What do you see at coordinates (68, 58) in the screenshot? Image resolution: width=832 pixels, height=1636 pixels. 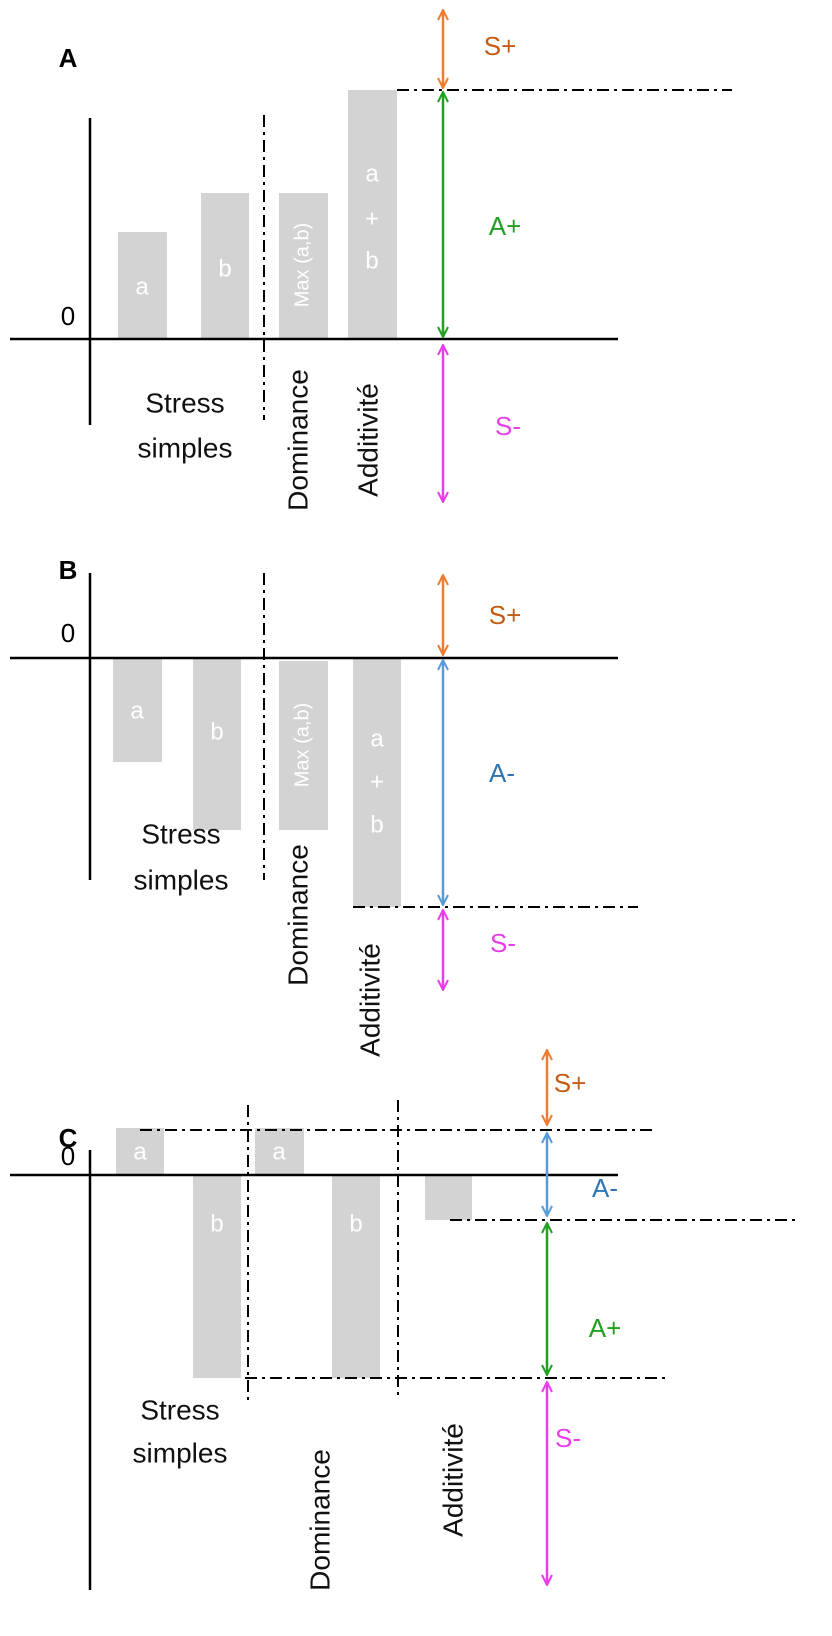 I see `panel-label: A` at bounding box center [68, 58].